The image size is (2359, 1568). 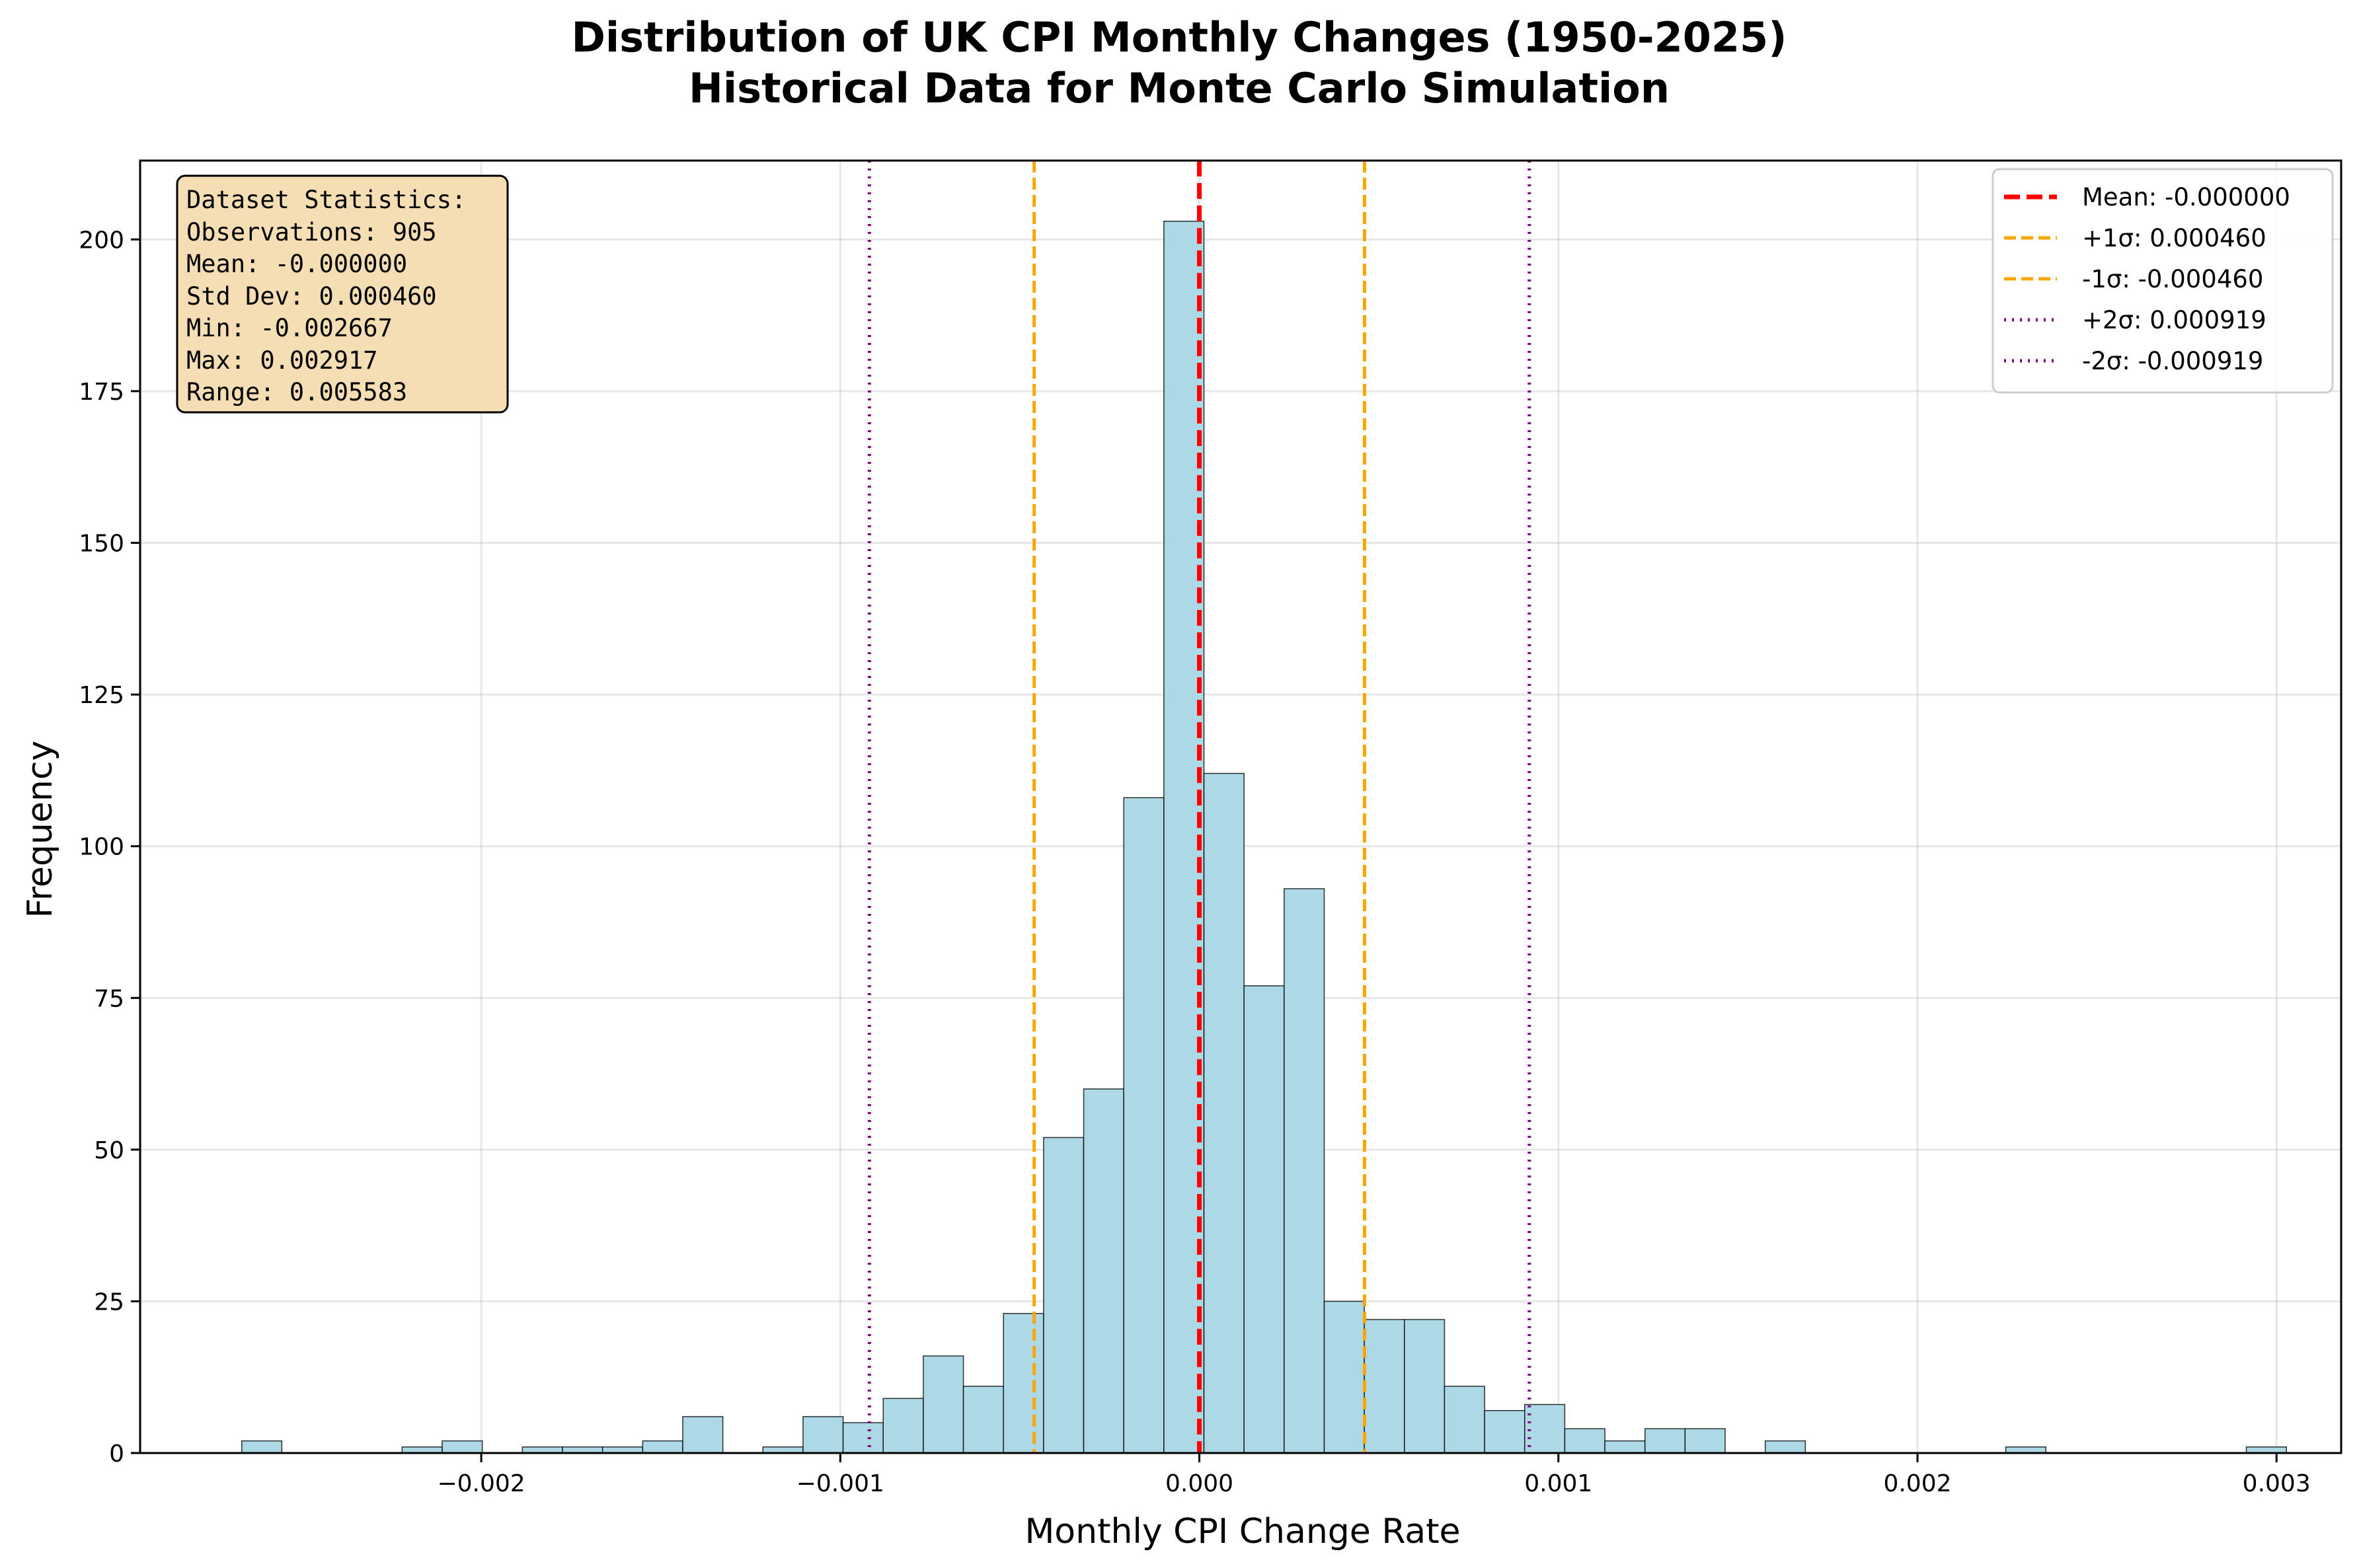 I want to click on legend-label: -1σ: -0.000460, so click(x=2172, y=279).